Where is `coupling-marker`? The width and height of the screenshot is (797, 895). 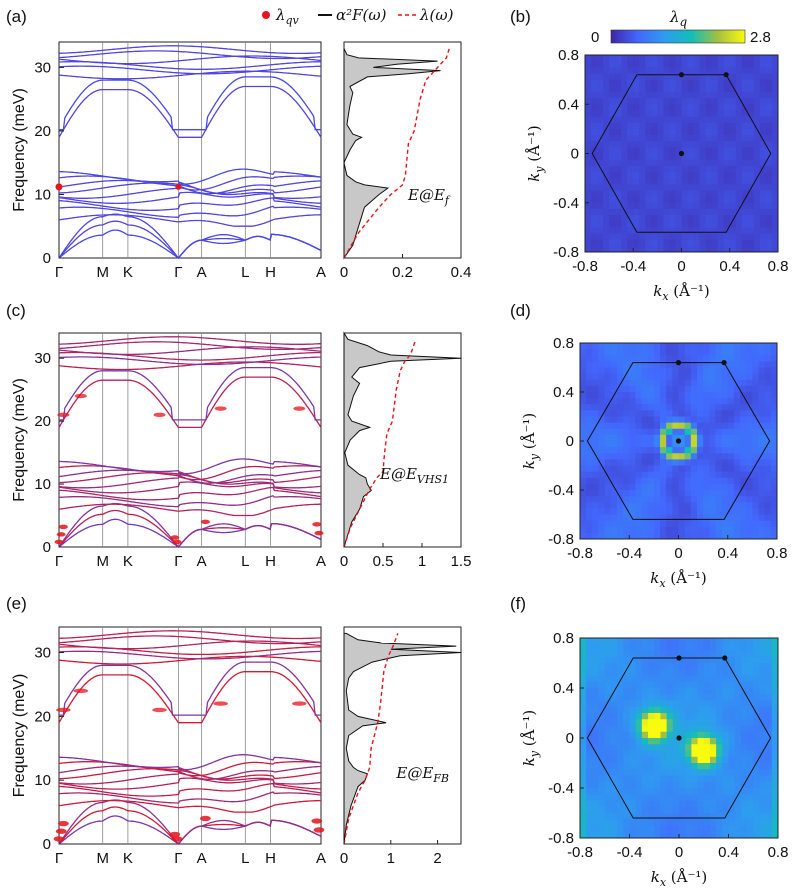
coupling-marker is located at coordinates (175, 834).